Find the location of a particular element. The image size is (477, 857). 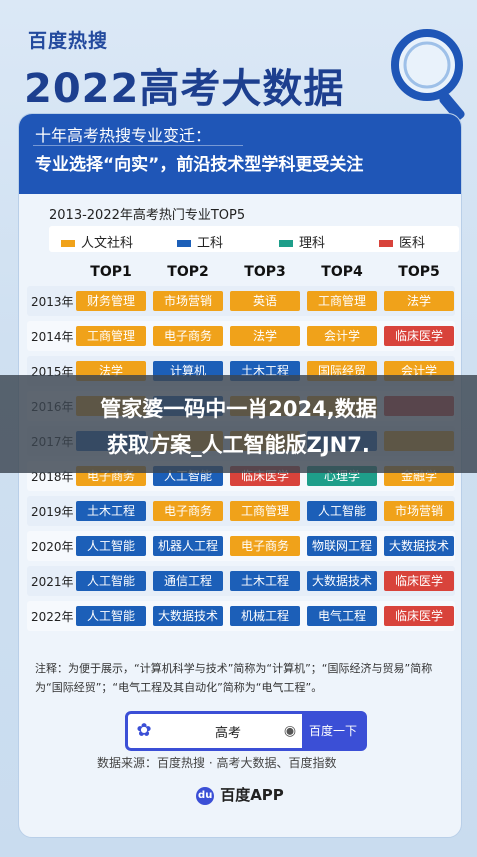

legend-item: 医科 is located at coordinates (402, 241).